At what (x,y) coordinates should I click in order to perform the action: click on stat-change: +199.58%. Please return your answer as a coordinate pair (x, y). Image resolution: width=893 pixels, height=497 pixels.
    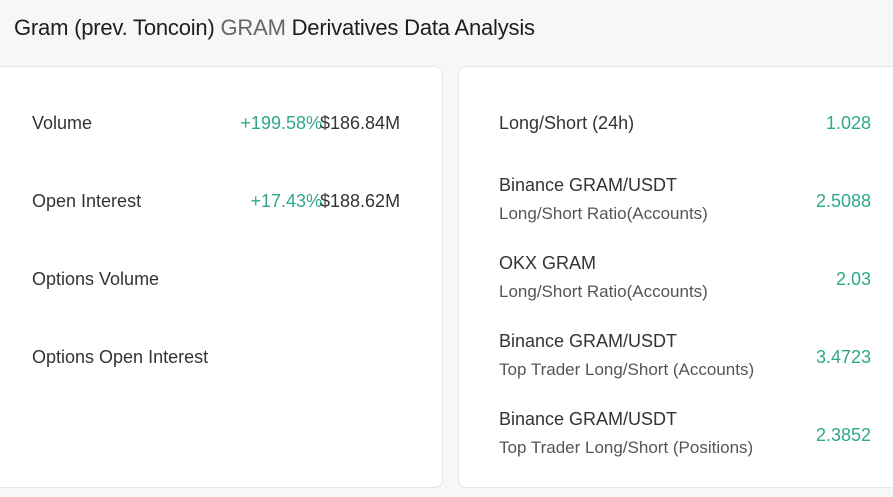
    Looking at the image, I should click on (281, 123).